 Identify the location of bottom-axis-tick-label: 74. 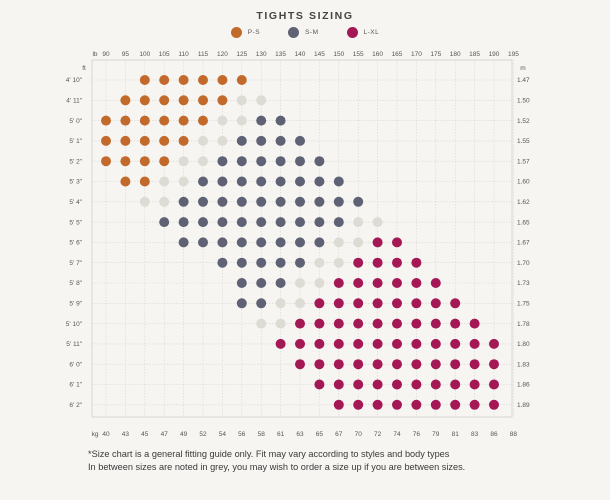
(397, 434).